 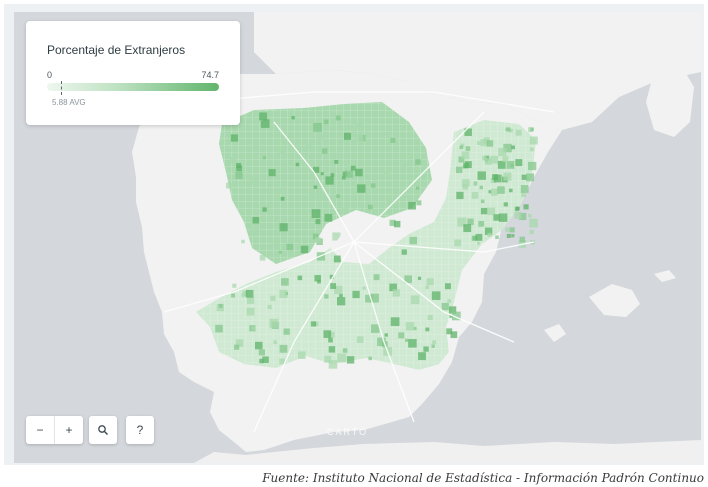 I want to click on zoom-divider, so click(x=54, y=430).